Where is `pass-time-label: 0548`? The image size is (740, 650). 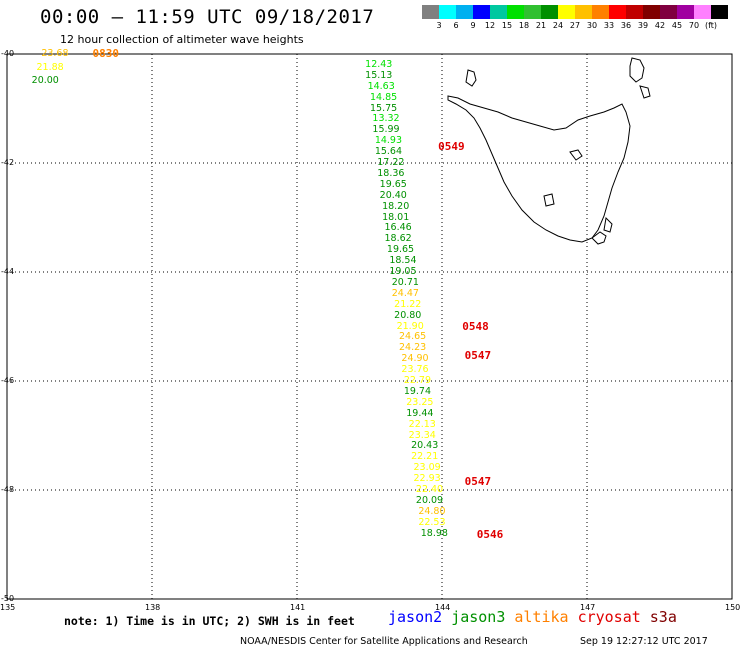
pass-time-label: 0548 is located at coordinates (475, 326).